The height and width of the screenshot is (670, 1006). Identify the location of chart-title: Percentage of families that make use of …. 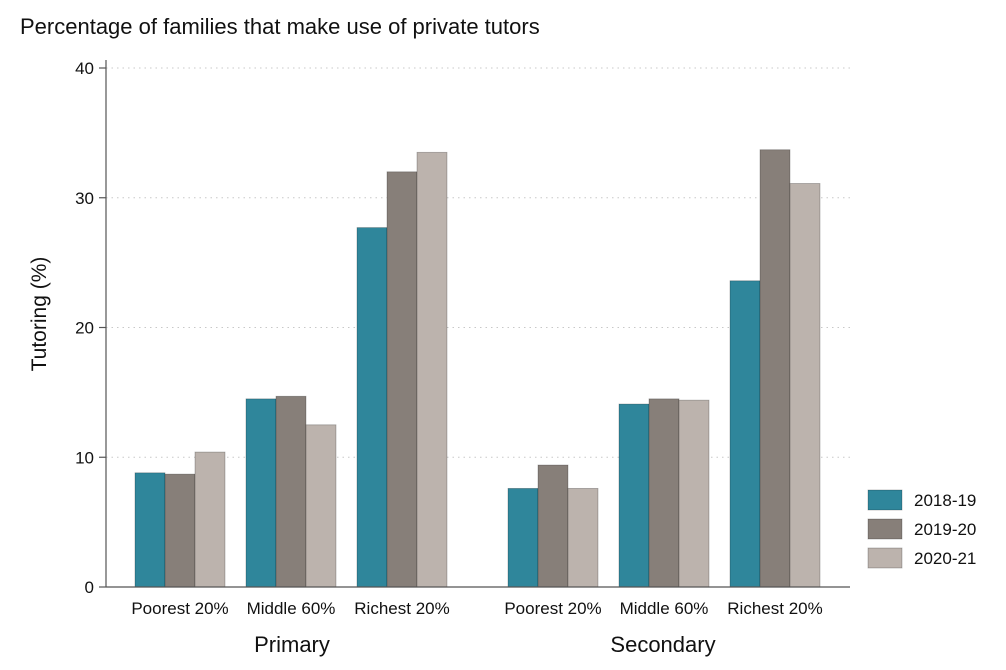
(280, 26).